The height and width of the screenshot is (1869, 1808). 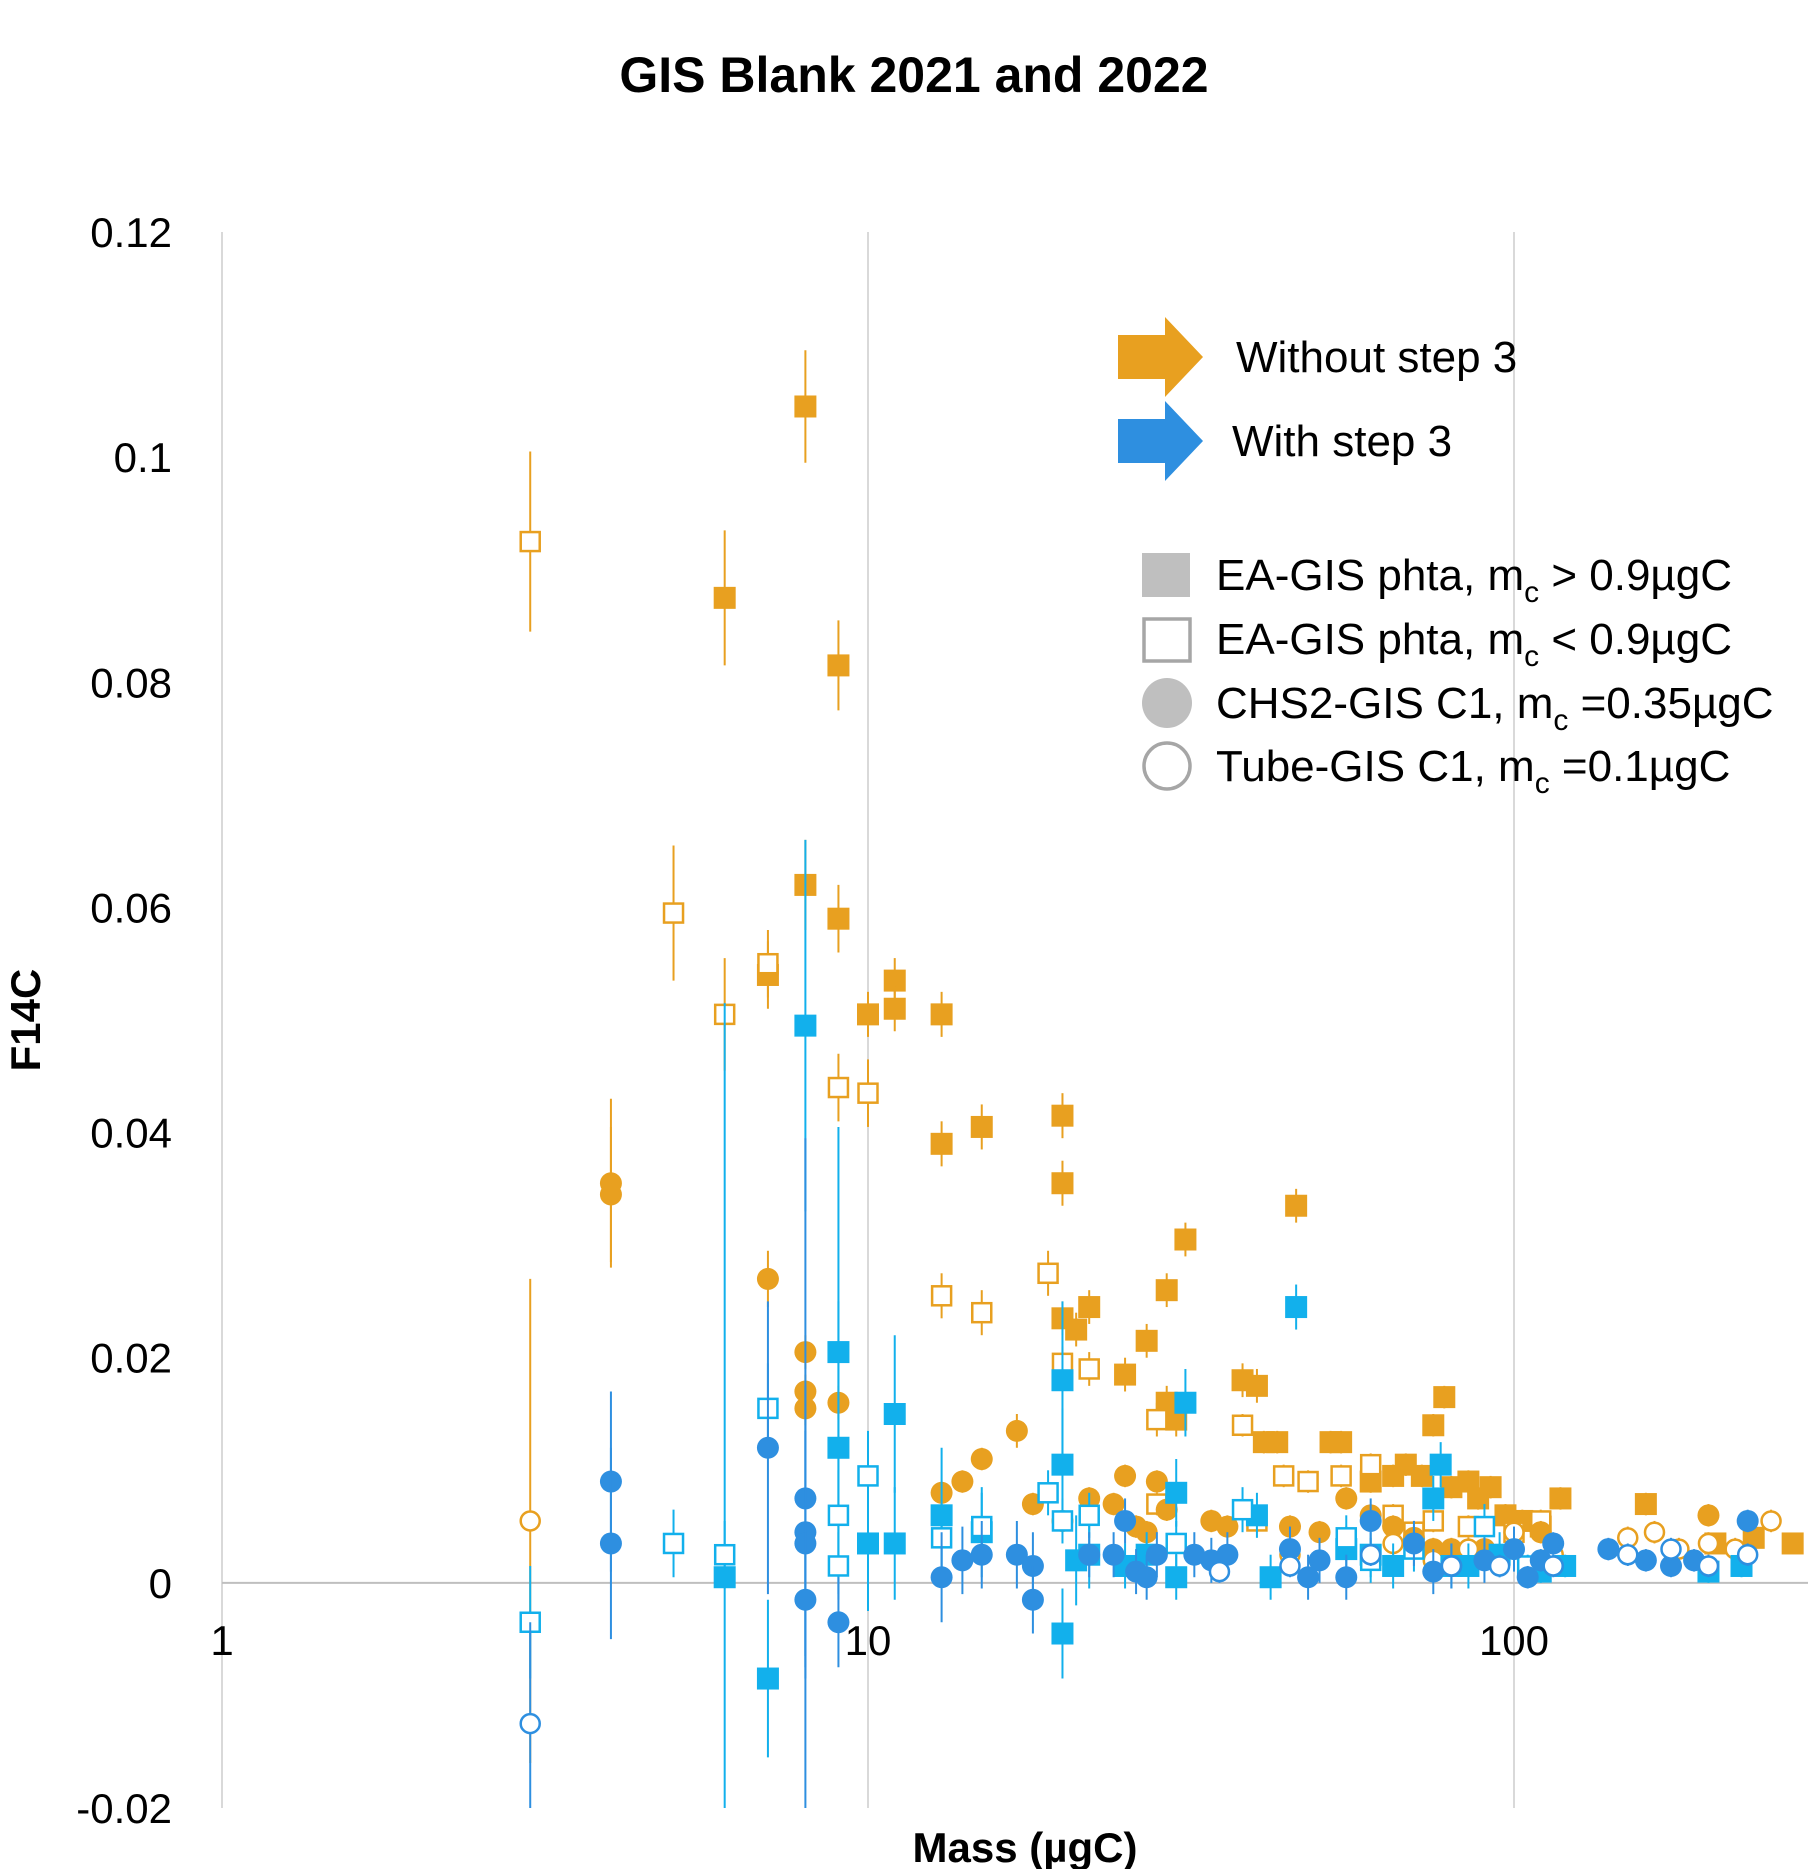 What do you see at coordinates (913, 75) in the screenshot?
I see `chart-title: GIS Blank 2021 and 2022` at bounding box center [913, 75].